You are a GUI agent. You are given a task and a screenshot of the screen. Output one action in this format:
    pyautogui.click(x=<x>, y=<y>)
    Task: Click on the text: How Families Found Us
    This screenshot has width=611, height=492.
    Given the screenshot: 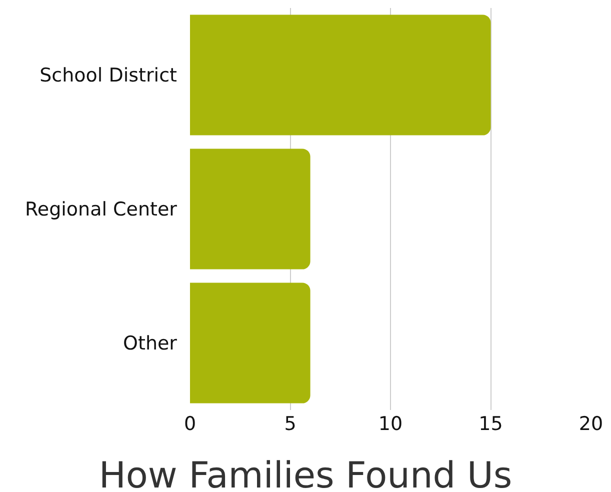 What is the action you would take?
    pyautogui.click(x=305, y=473)
    